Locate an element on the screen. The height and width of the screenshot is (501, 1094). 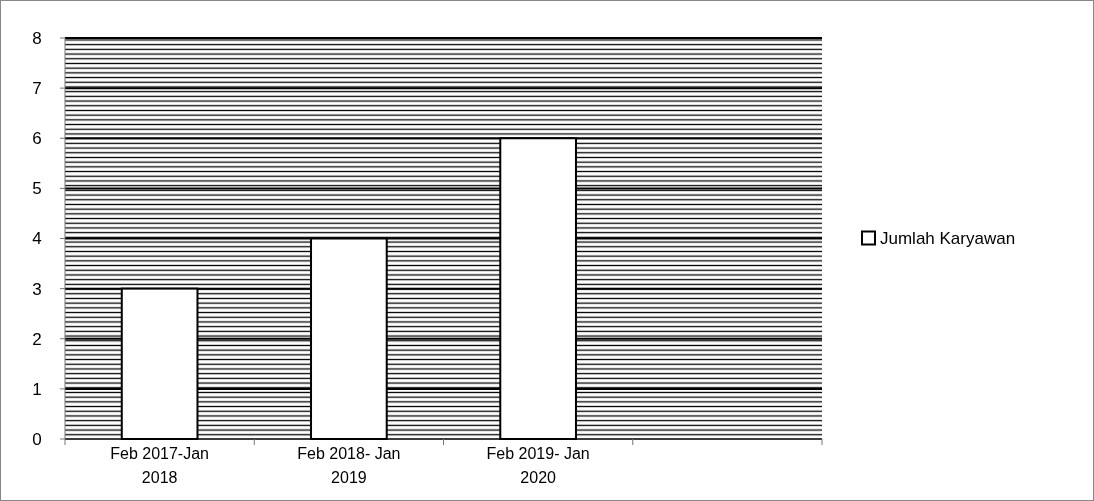
y-tick-label: 8 is located at coordinates (37, 38).